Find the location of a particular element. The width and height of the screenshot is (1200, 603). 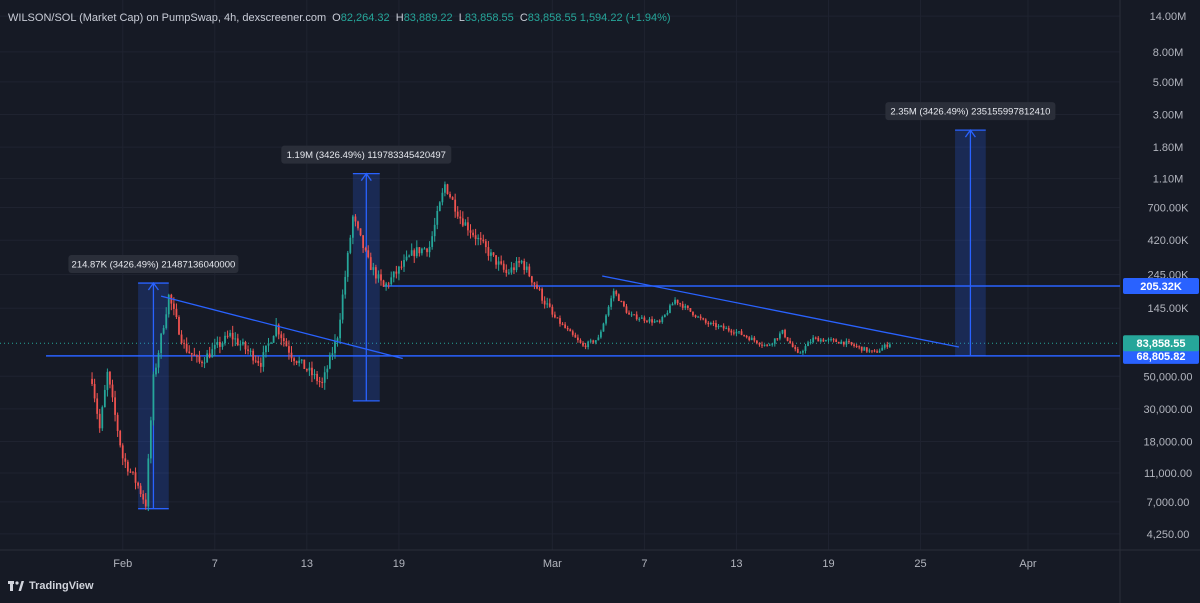

time-axis: Feb 7 13 19 Mar 7 13 19 25 Apr is located at coordinates (575, 564).